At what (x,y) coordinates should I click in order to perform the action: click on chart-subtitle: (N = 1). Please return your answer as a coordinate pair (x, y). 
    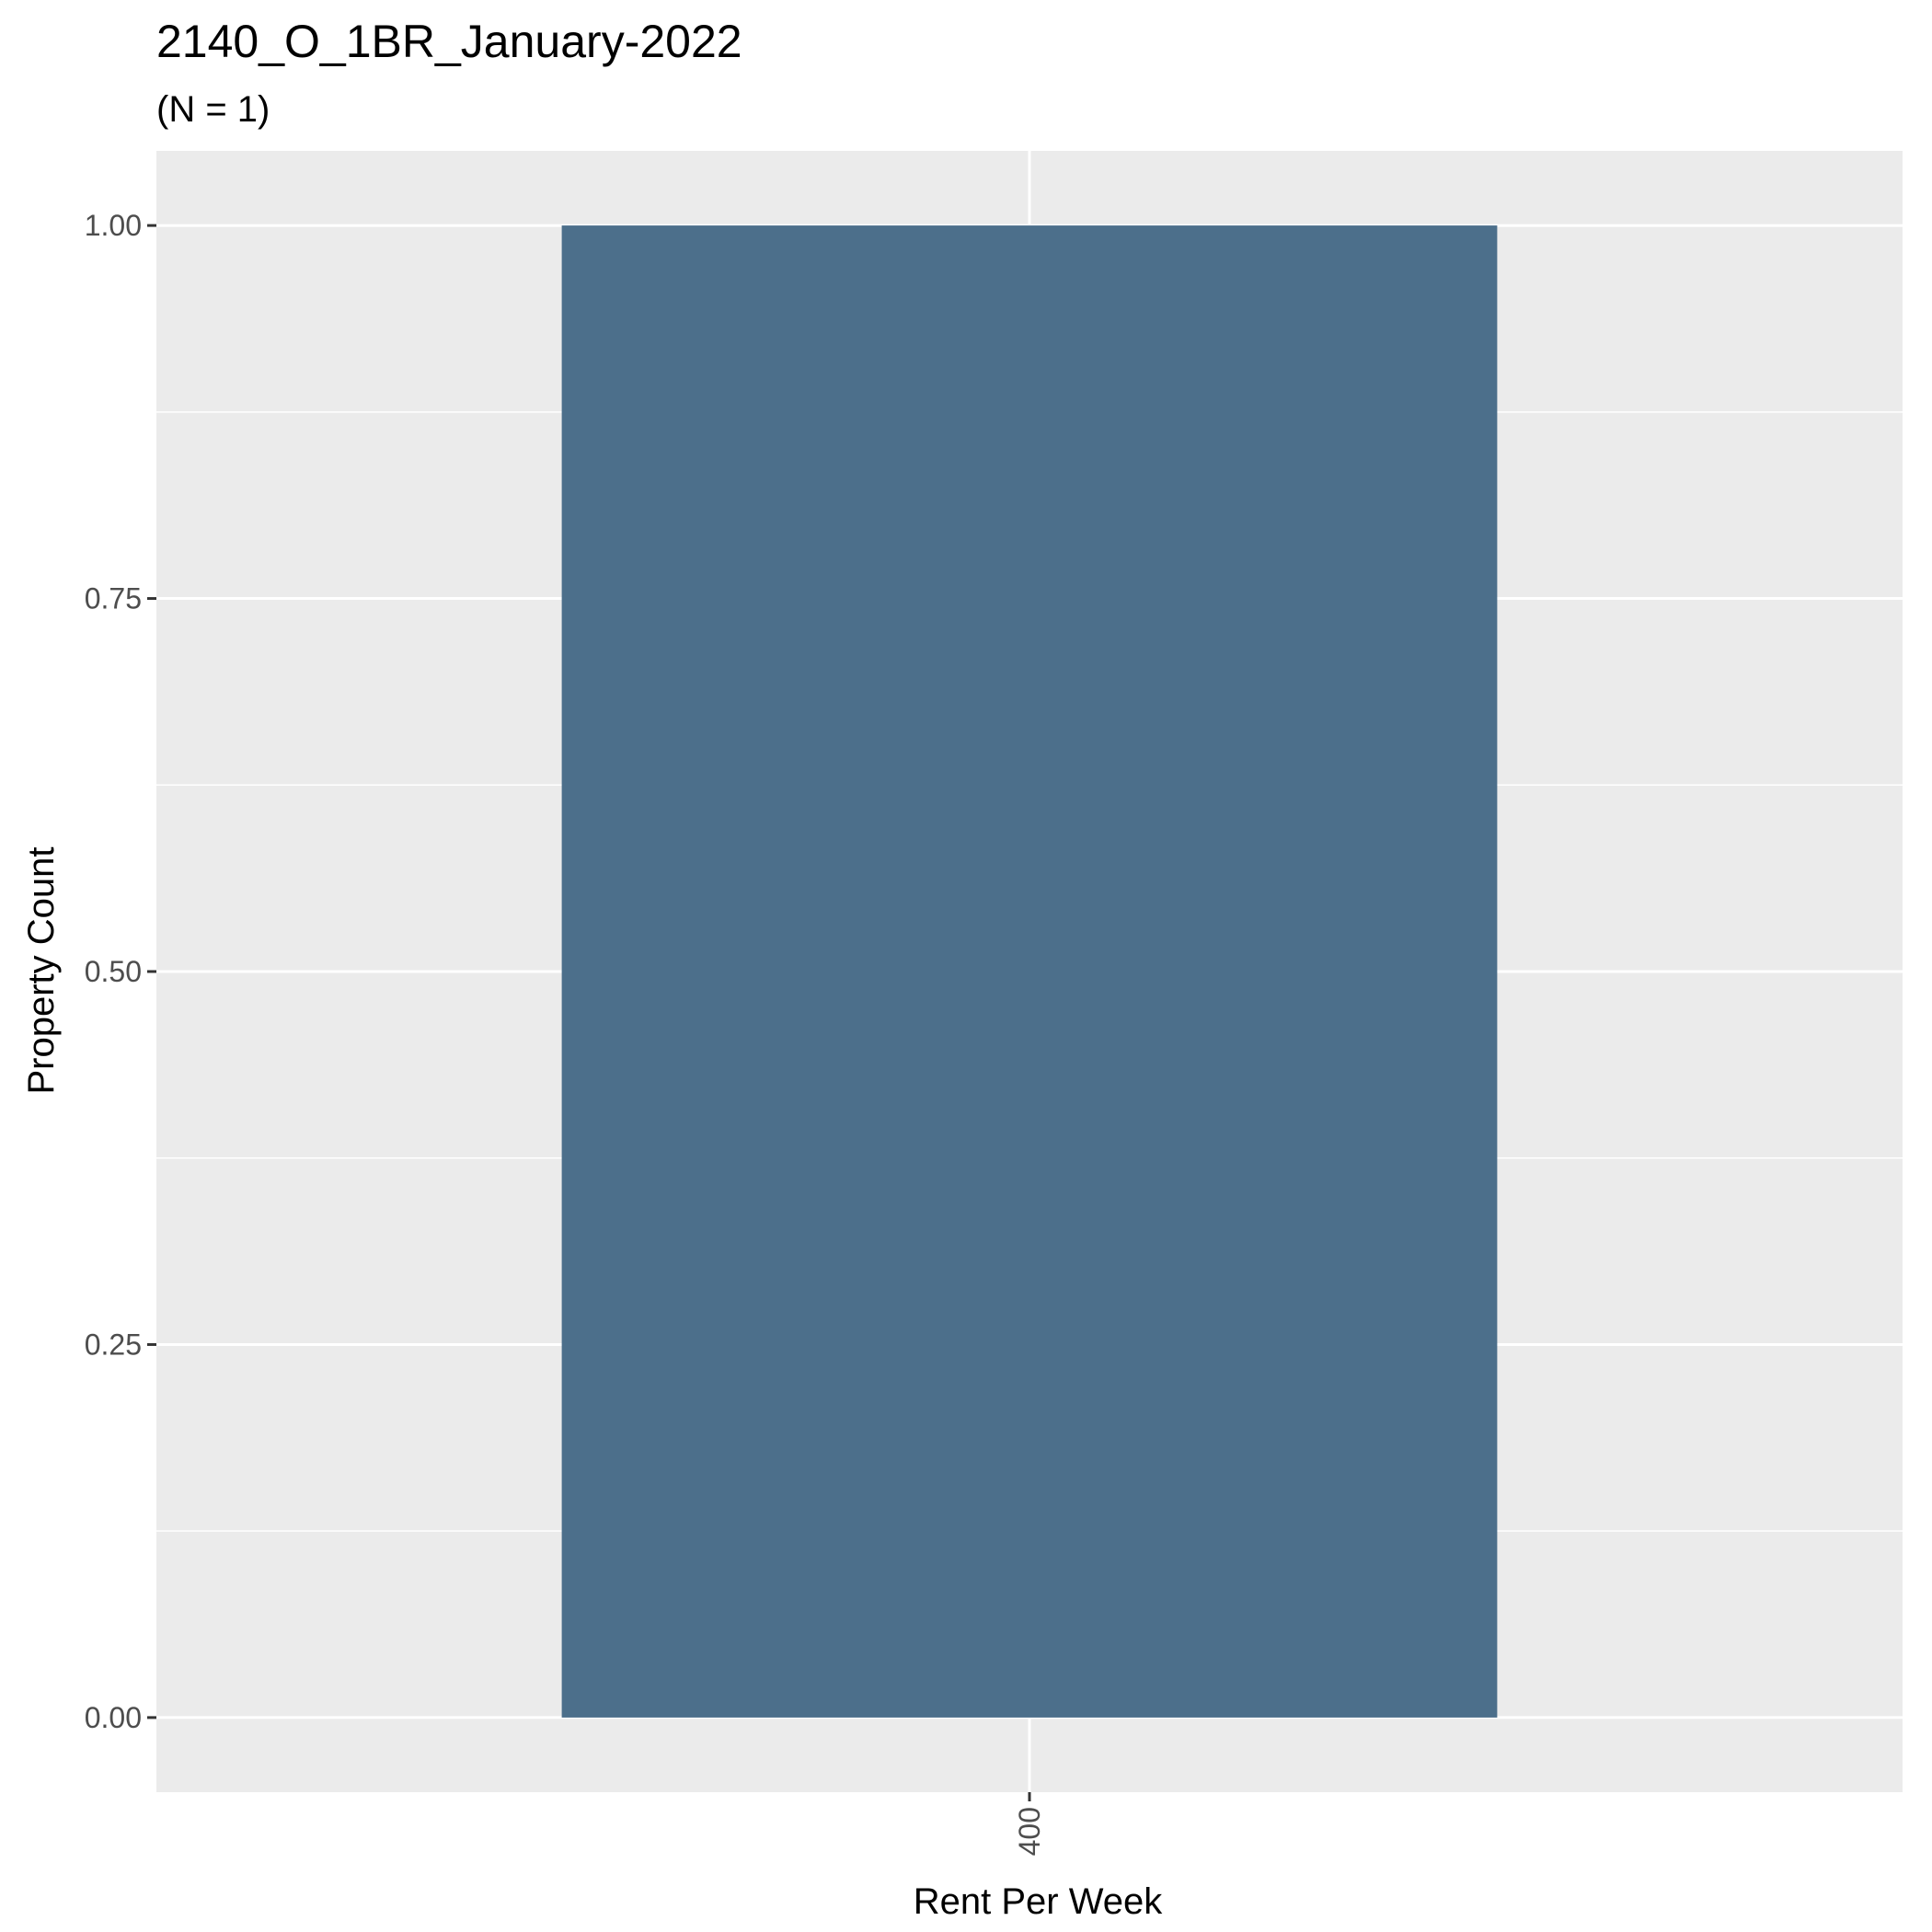
    Looking at the image, I should click on (213, 109).